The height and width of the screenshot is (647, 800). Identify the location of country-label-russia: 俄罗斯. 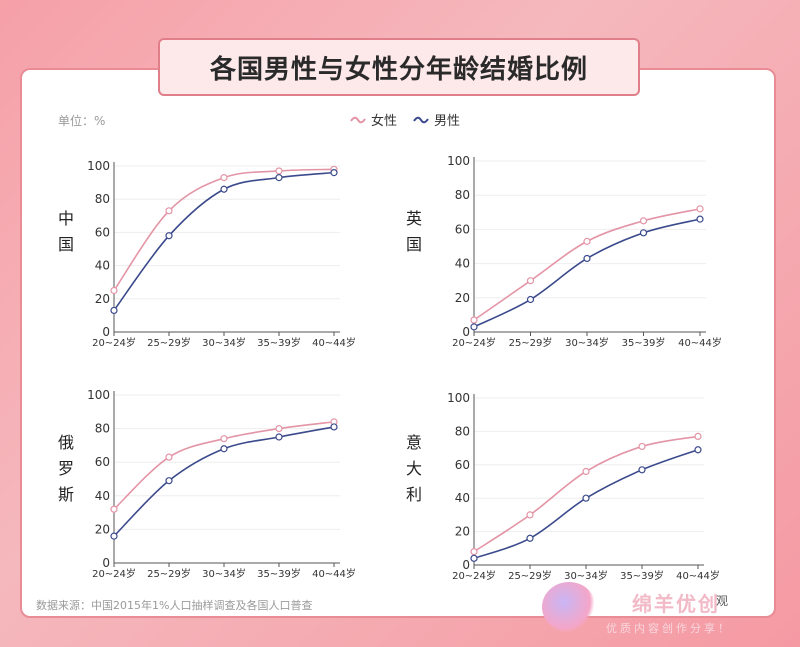
(66, 469).